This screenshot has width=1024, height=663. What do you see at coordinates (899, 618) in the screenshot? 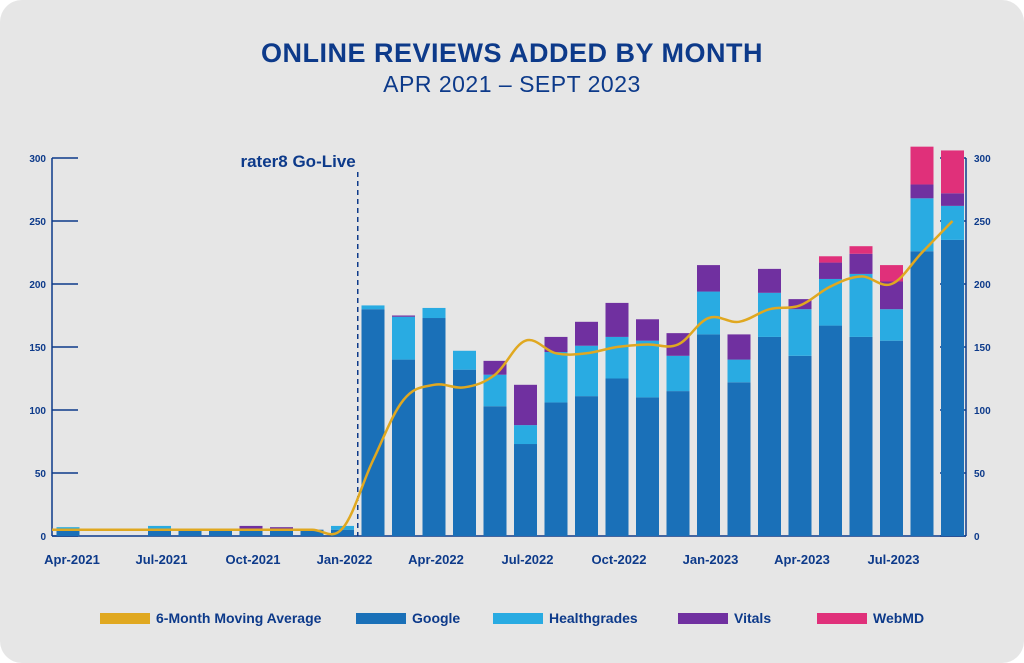
I see `legend-label-webmd: WebMD` at bounding box center [899, 618].